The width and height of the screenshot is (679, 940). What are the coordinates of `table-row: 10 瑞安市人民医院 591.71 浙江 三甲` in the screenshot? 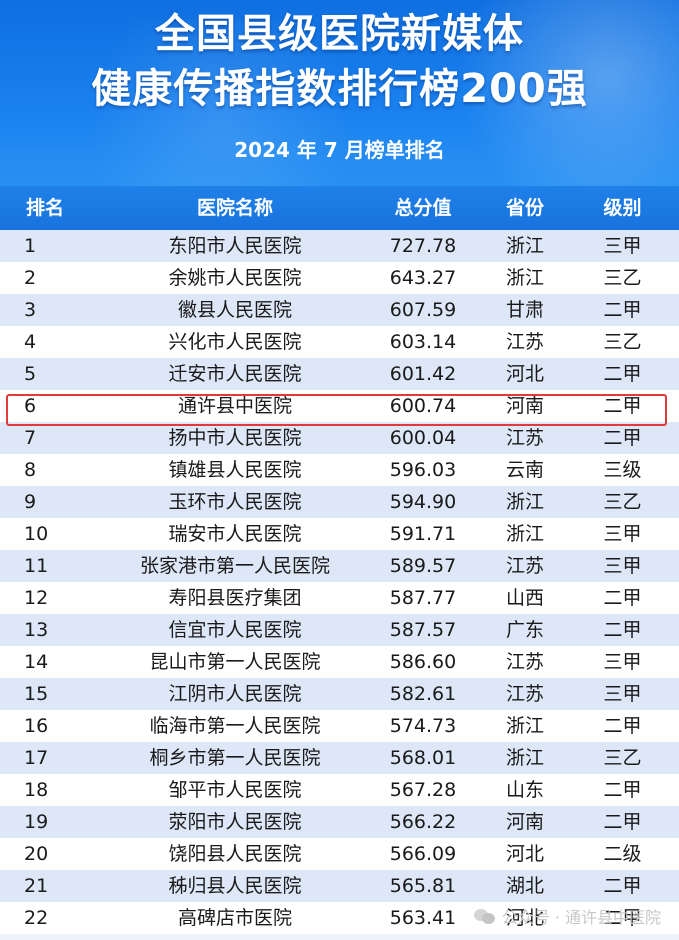 It's located at (339, 534).